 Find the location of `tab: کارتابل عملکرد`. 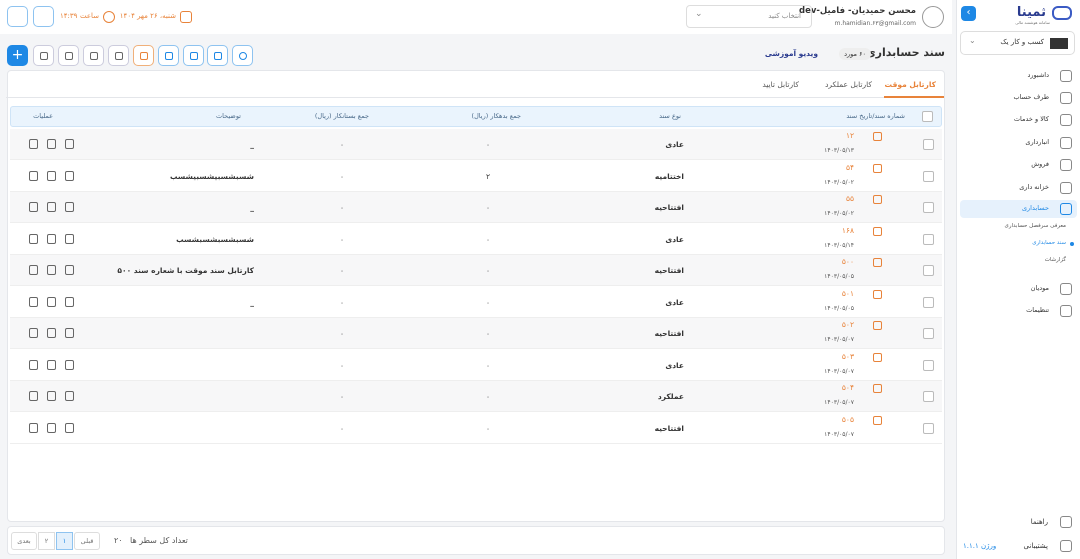

tab: کارتابل عملکرد is located at coordinates (848, 84).